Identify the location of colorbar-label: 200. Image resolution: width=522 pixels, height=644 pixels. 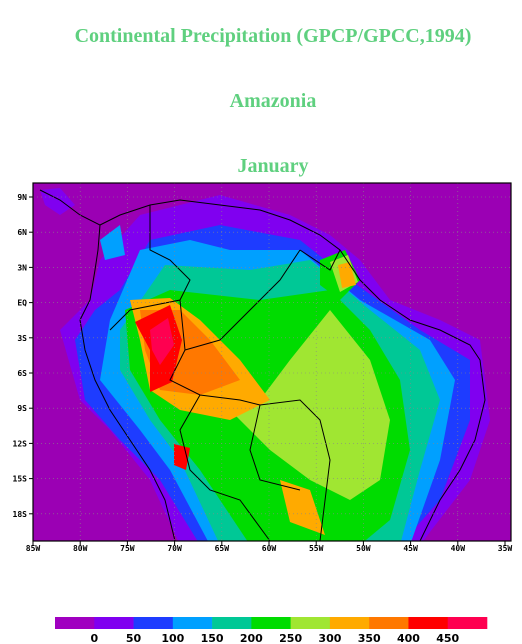
(251, 638).